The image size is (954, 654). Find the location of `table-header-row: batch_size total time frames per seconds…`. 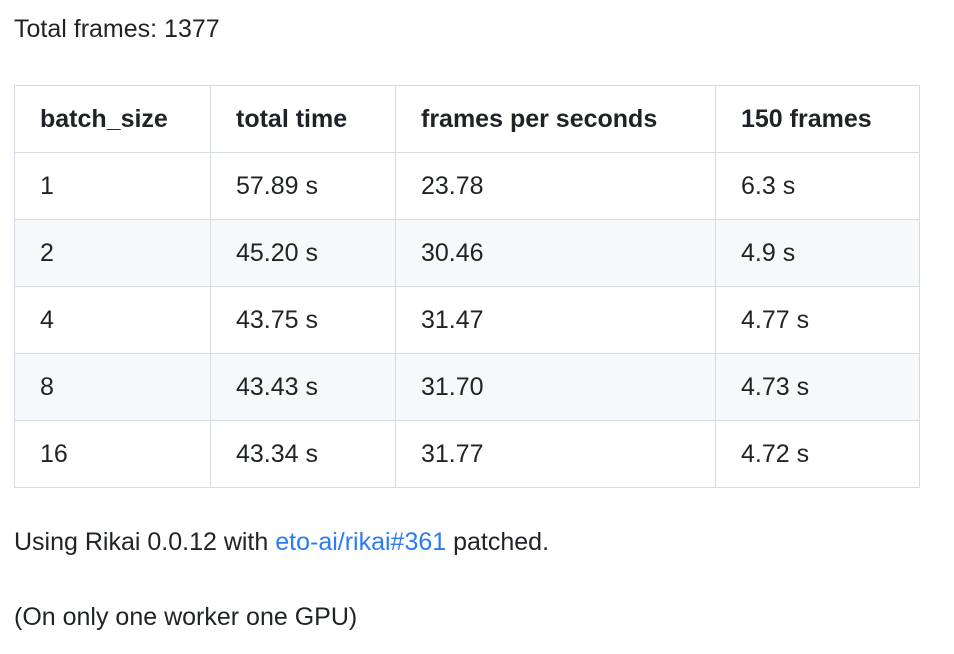

table-header-row: batch_size total time frames per seconds… is located at coordinates (467, 119).